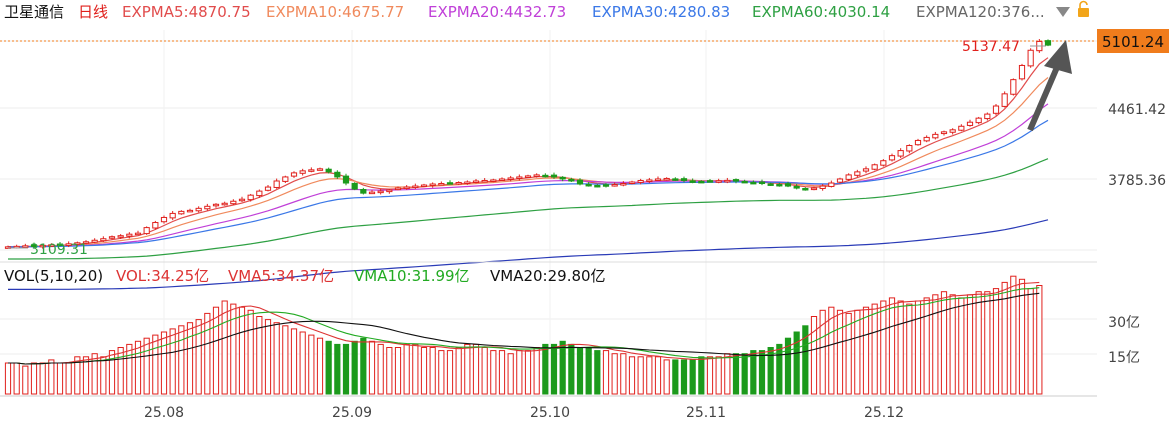 The height and width of the screenshot is (425, 1169). I want to click on vma10-value: VMA10:31.99亿, so click(412, 276).